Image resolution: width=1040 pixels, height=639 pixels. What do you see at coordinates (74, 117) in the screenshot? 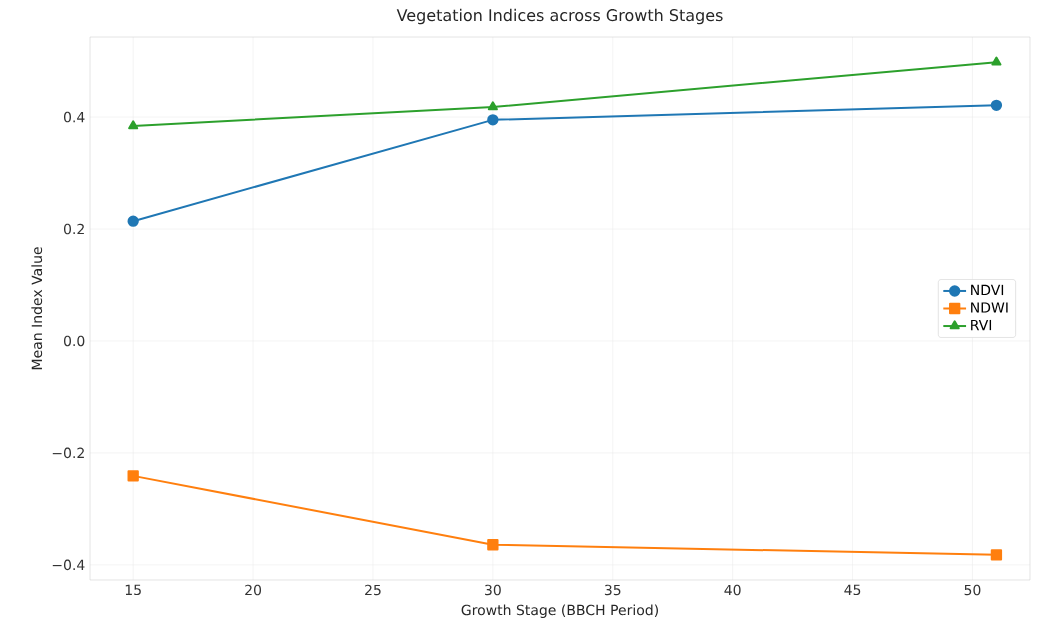
I see `y-tick-label: 0.4` at bounding box center [74, 117].